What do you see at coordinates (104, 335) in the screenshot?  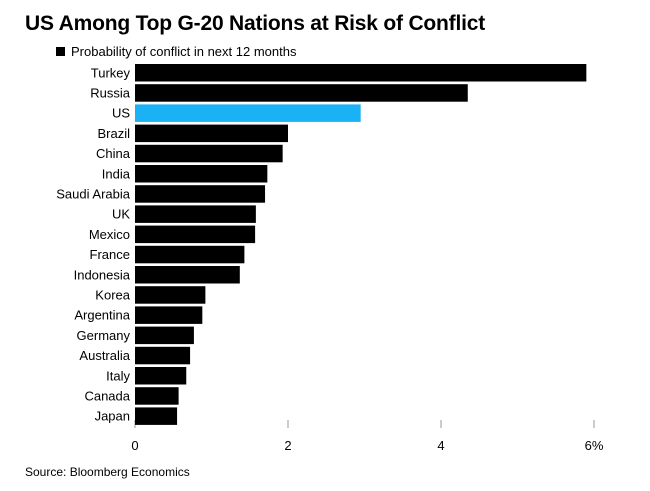 I see `category-label: Germany` at bounding box center [104, 335].